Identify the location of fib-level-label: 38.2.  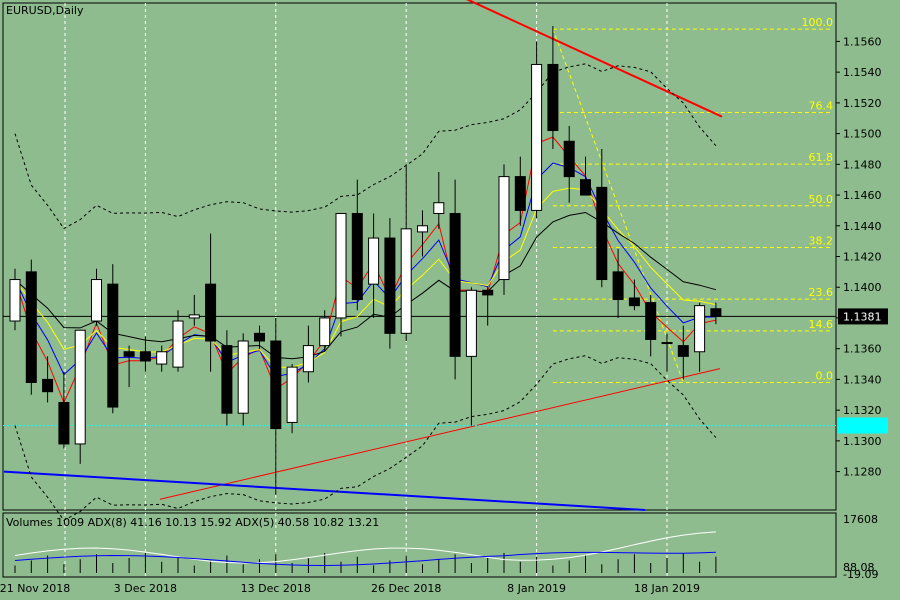
(821, 240).